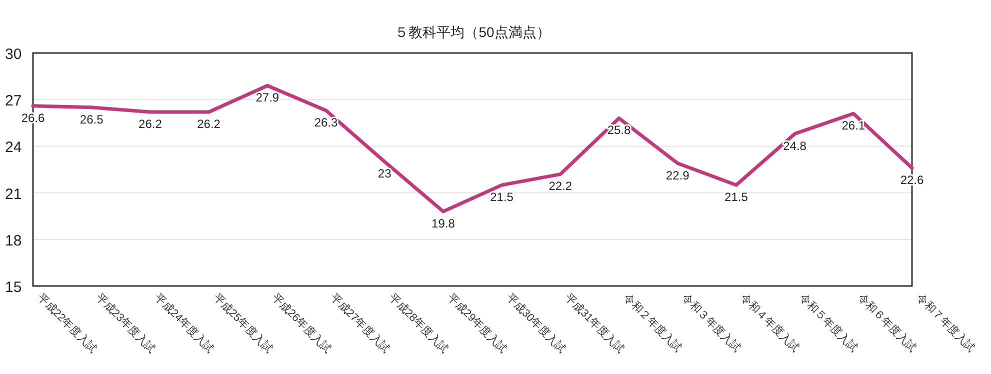 This screenshot has height=374, width=991. Describe the element at coordinates (13, 241) in the screenshot. I see `y-tick-label: 18` at that location.